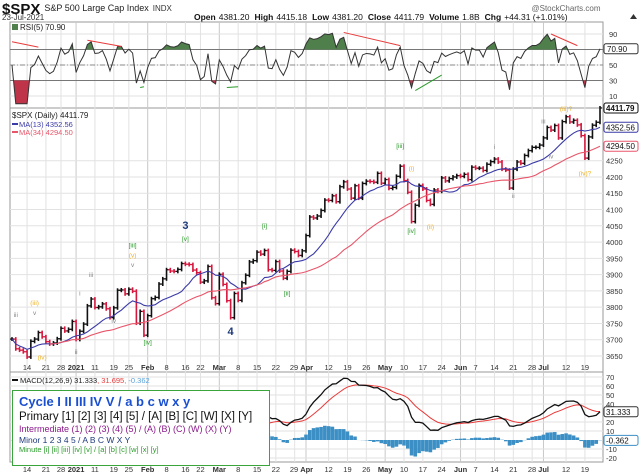 This screenshot has height=476, width=639. What do you see at coordinates (34, 303) in the screenshot?
I see `wave-label: (iii)` at bounding box center [34, 303].